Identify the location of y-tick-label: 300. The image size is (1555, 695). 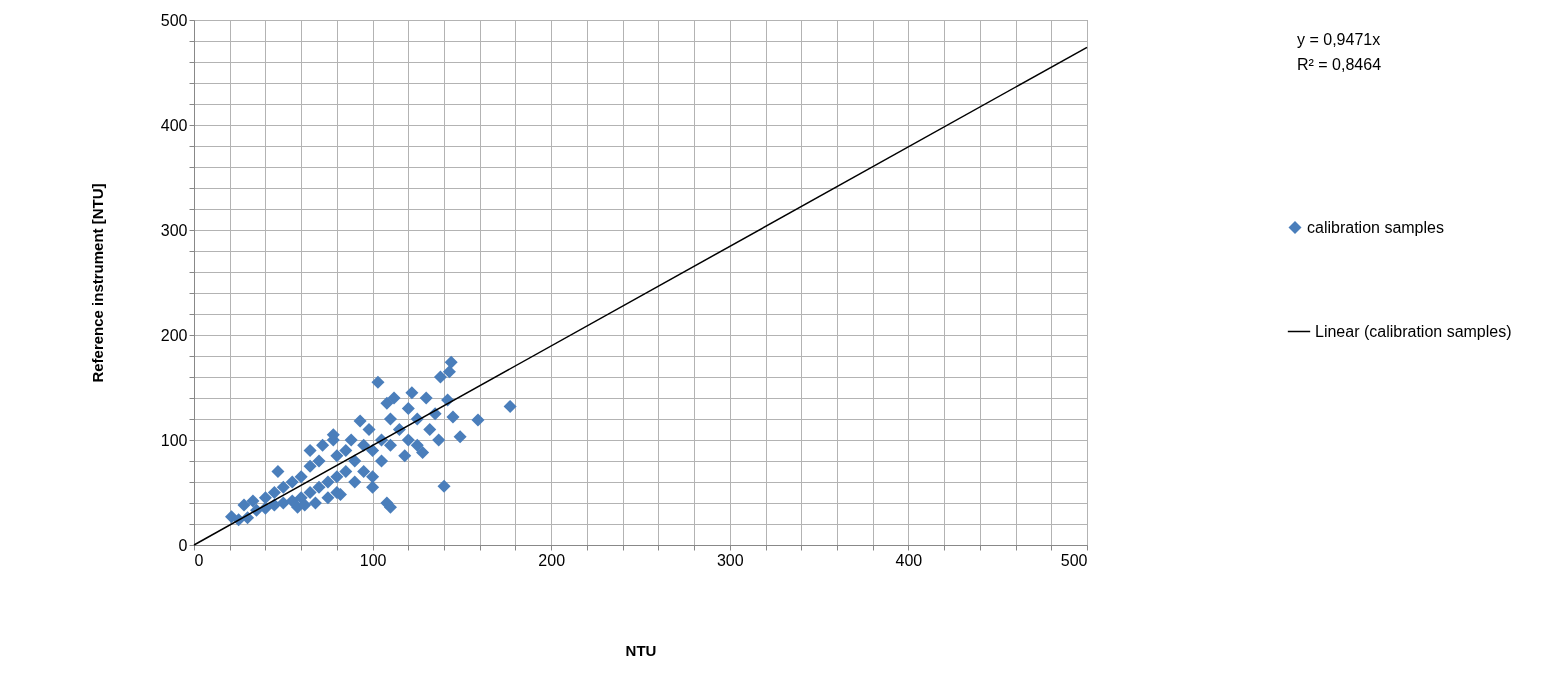
(174, 230).